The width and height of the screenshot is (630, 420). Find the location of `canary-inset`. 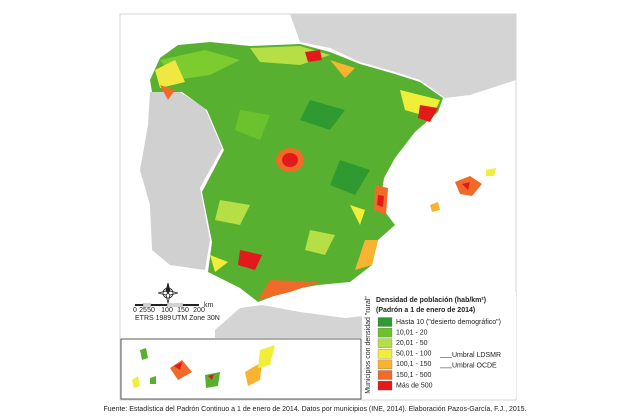

canary-inset is located at coordinates (241, 369).